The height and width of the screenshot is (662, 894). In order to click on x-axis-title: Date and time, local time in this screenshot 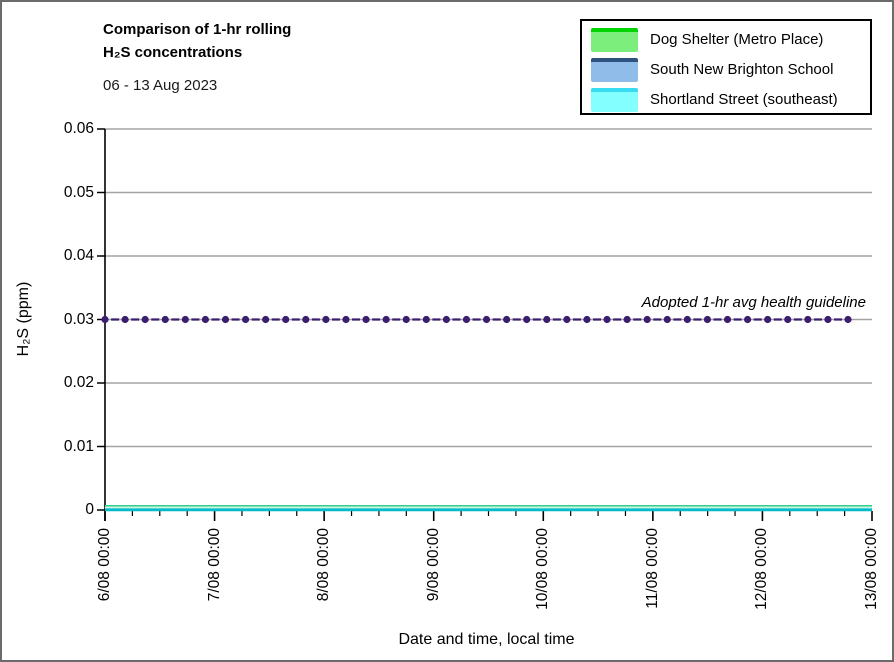, I will do `click(486, 639)`.